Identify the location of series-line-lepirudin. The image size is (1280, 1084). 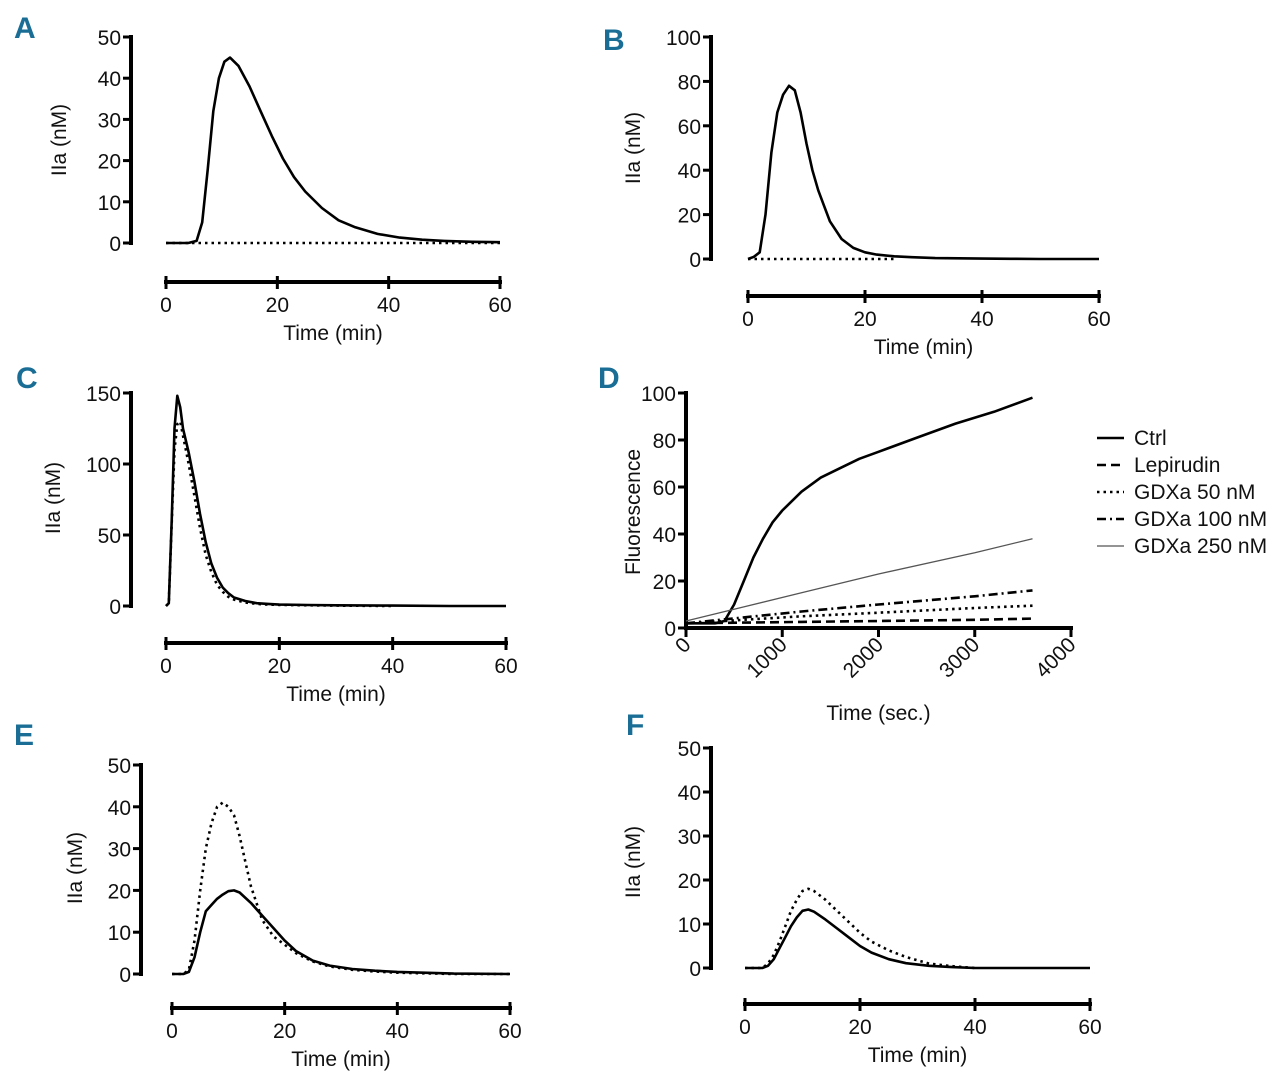
(859, 621).